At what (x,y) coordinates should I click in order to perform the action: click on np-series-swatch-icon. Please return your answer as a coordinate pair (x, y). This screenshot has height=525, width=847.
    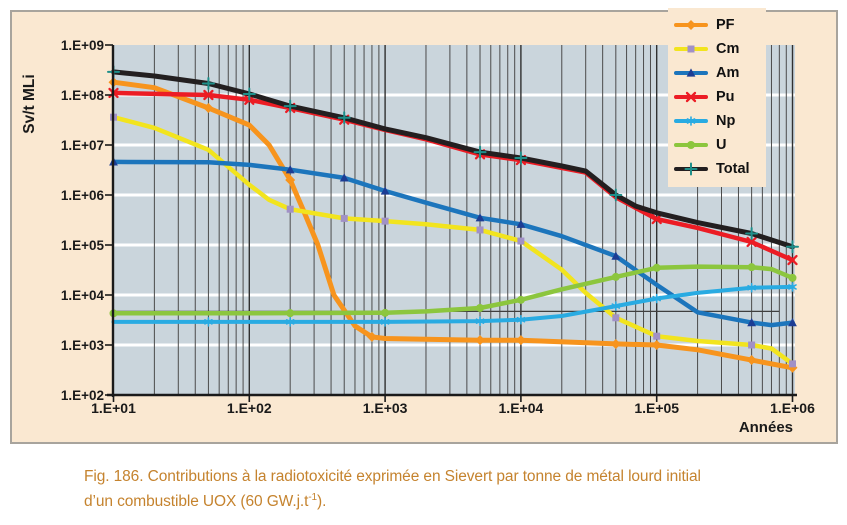
    Looking at the image, I should click on (691, 121).